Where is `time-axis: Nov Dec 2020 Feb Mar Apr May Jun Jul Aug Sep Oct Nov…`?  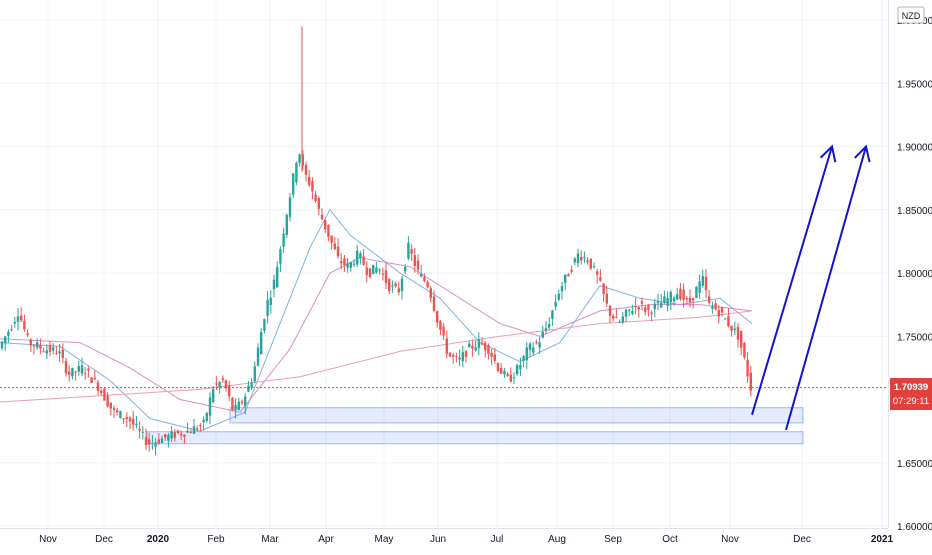 time-axis: Nov Dec 2020 Feb Mar Apr May Jun Jul Aug Sep Oct Nov… is located at coordinates (466, 539).